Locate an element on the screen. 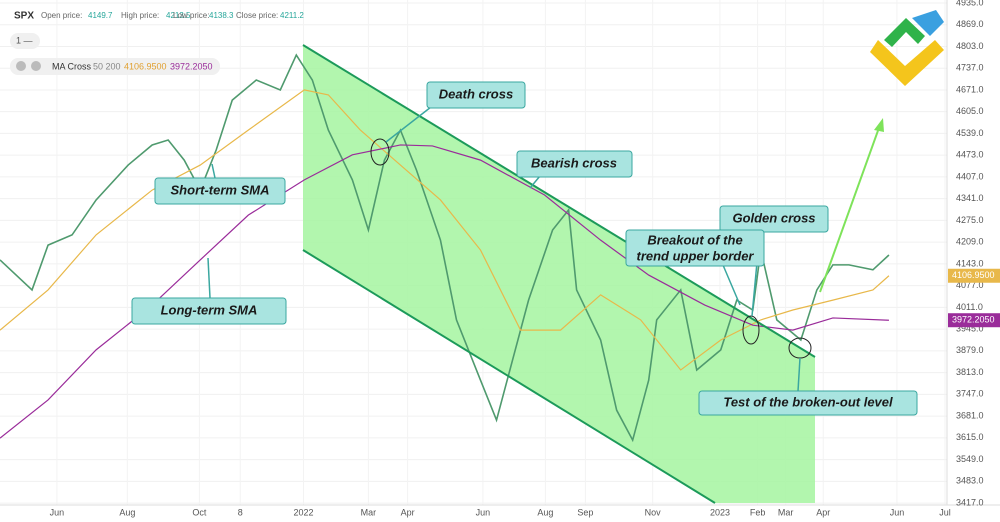 The image size is (1000, 522). y-tick-label: 4341.0 is located at coordinates (970, 198).